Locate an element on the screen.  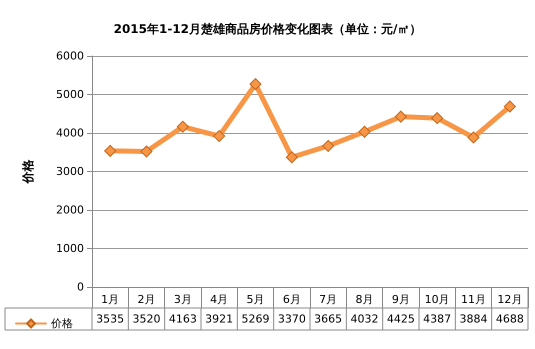
data-label: 3535 is located at coordinates (110, 319).